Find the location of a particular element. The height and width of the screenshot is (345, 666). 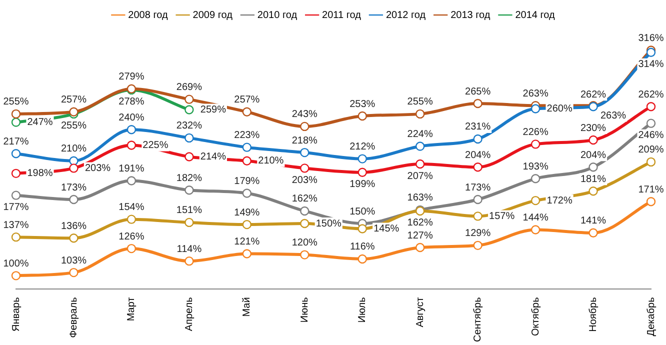

x-tick-label: Январь is located at coordinates (16, 314).